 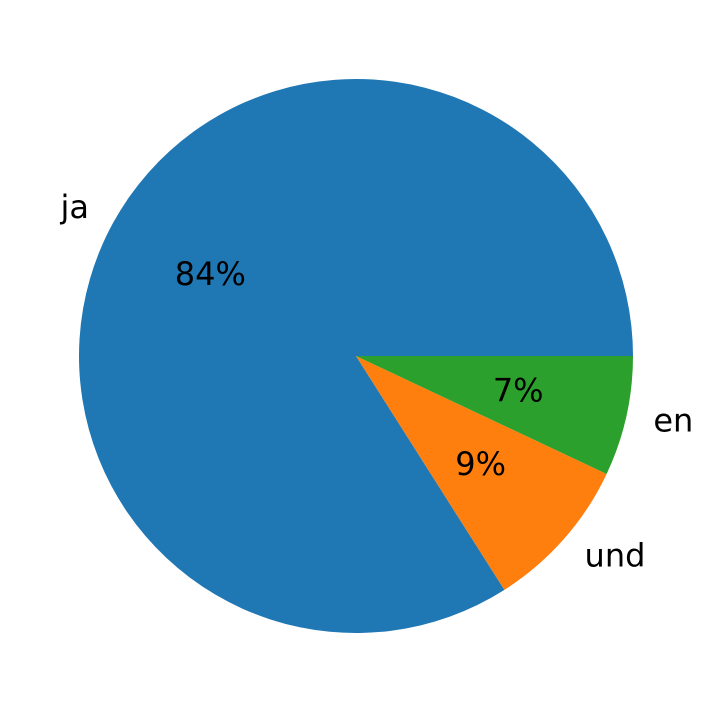 What do you see at coordinates (615, 556) in the screenshot?
I see `slice-label: und` at bounding box center [615, 556].